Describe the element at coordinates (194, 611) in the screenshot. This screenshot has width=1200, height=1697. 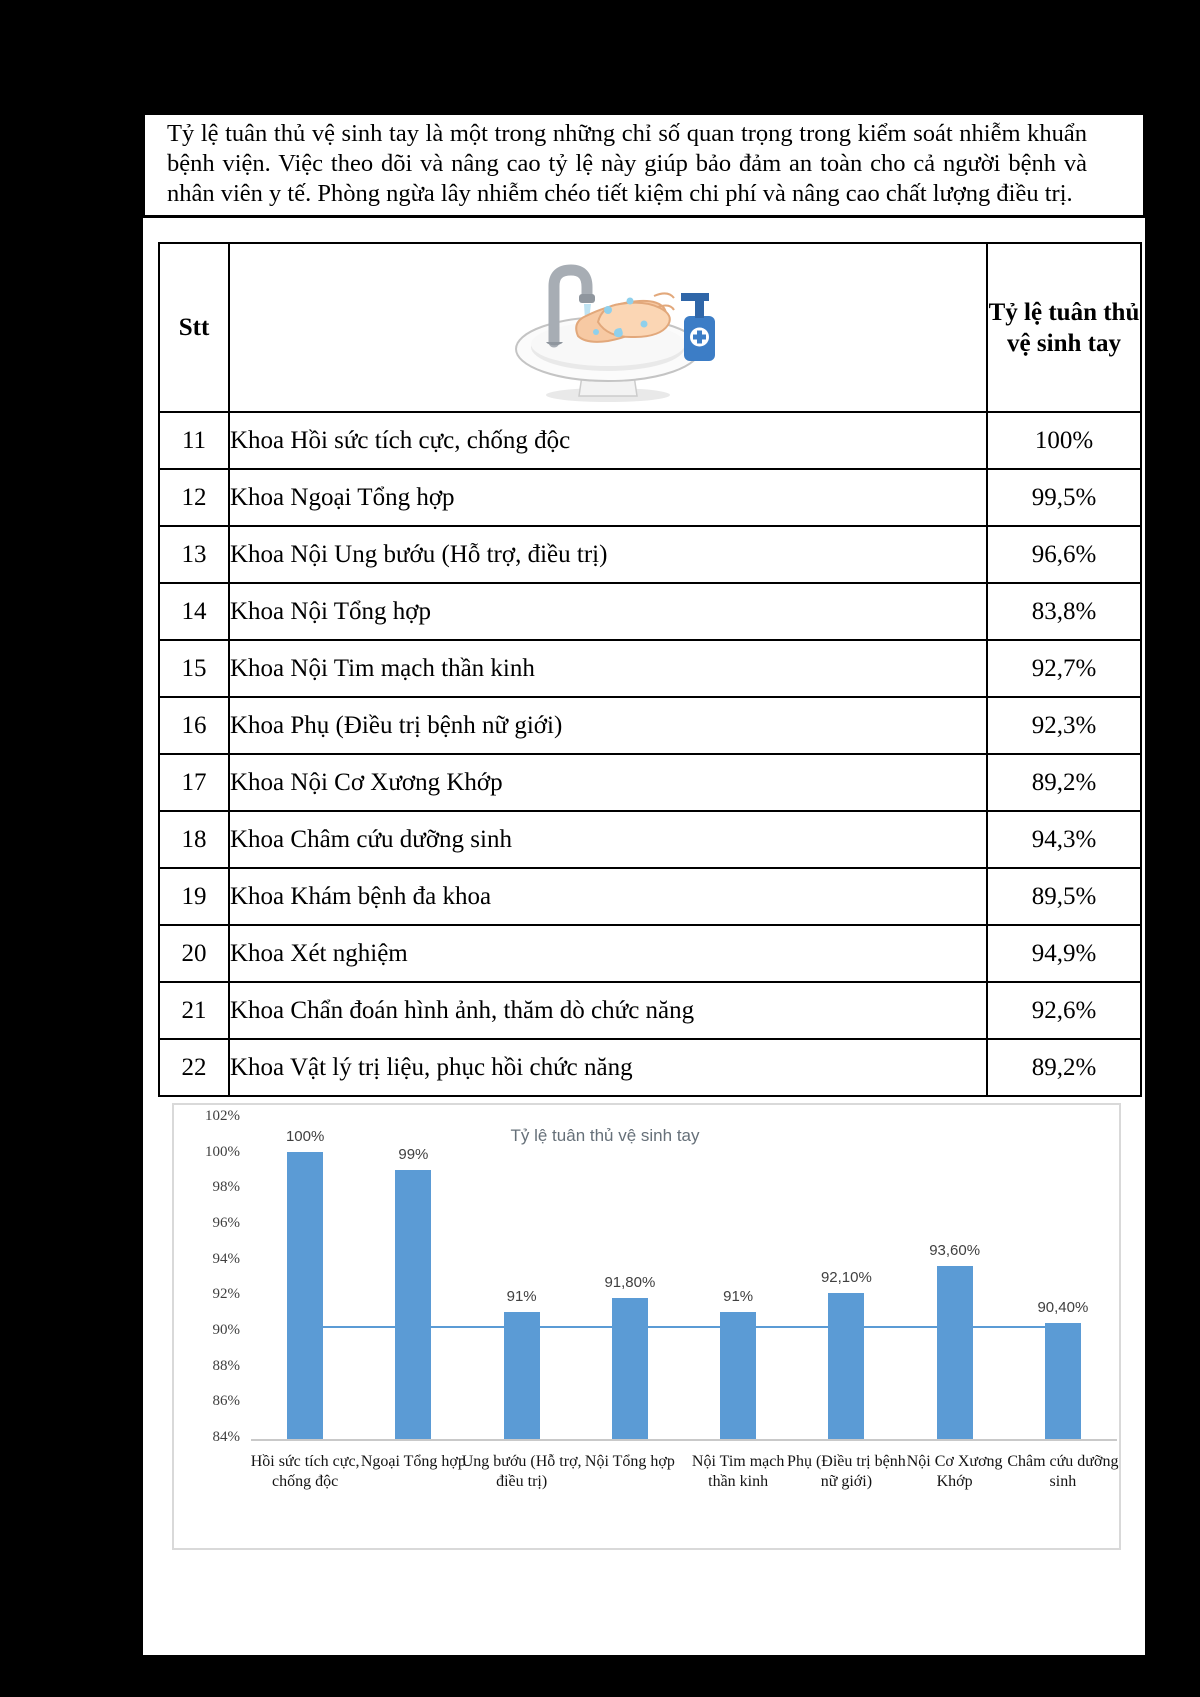
I see `cell-stt: 14` at that location.